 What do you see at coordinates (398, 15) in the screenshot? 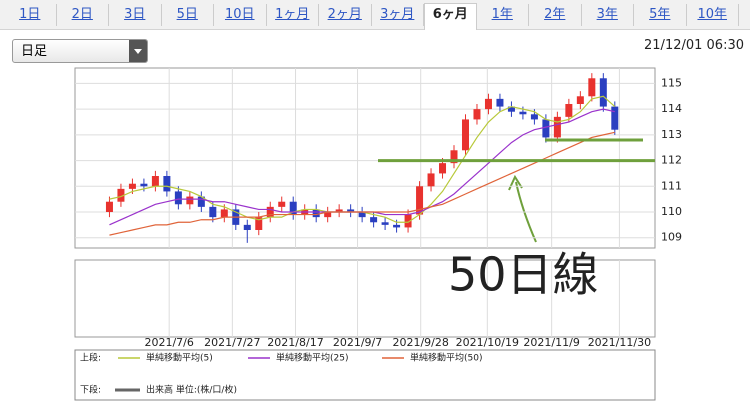
I see `tab: 3ヶ月` at bounding box center [398, 15].